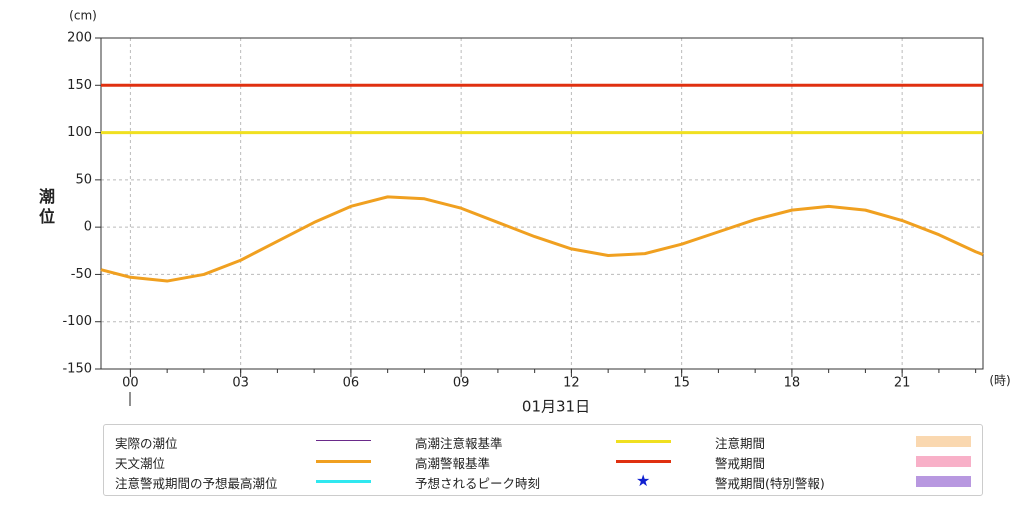 The height and width of the screenshot is (514, 1024). What do you see at coordinates (140, 463) in the screenshot?
I see `legend-label: 天文潮位` at bounding box center [140, 463].